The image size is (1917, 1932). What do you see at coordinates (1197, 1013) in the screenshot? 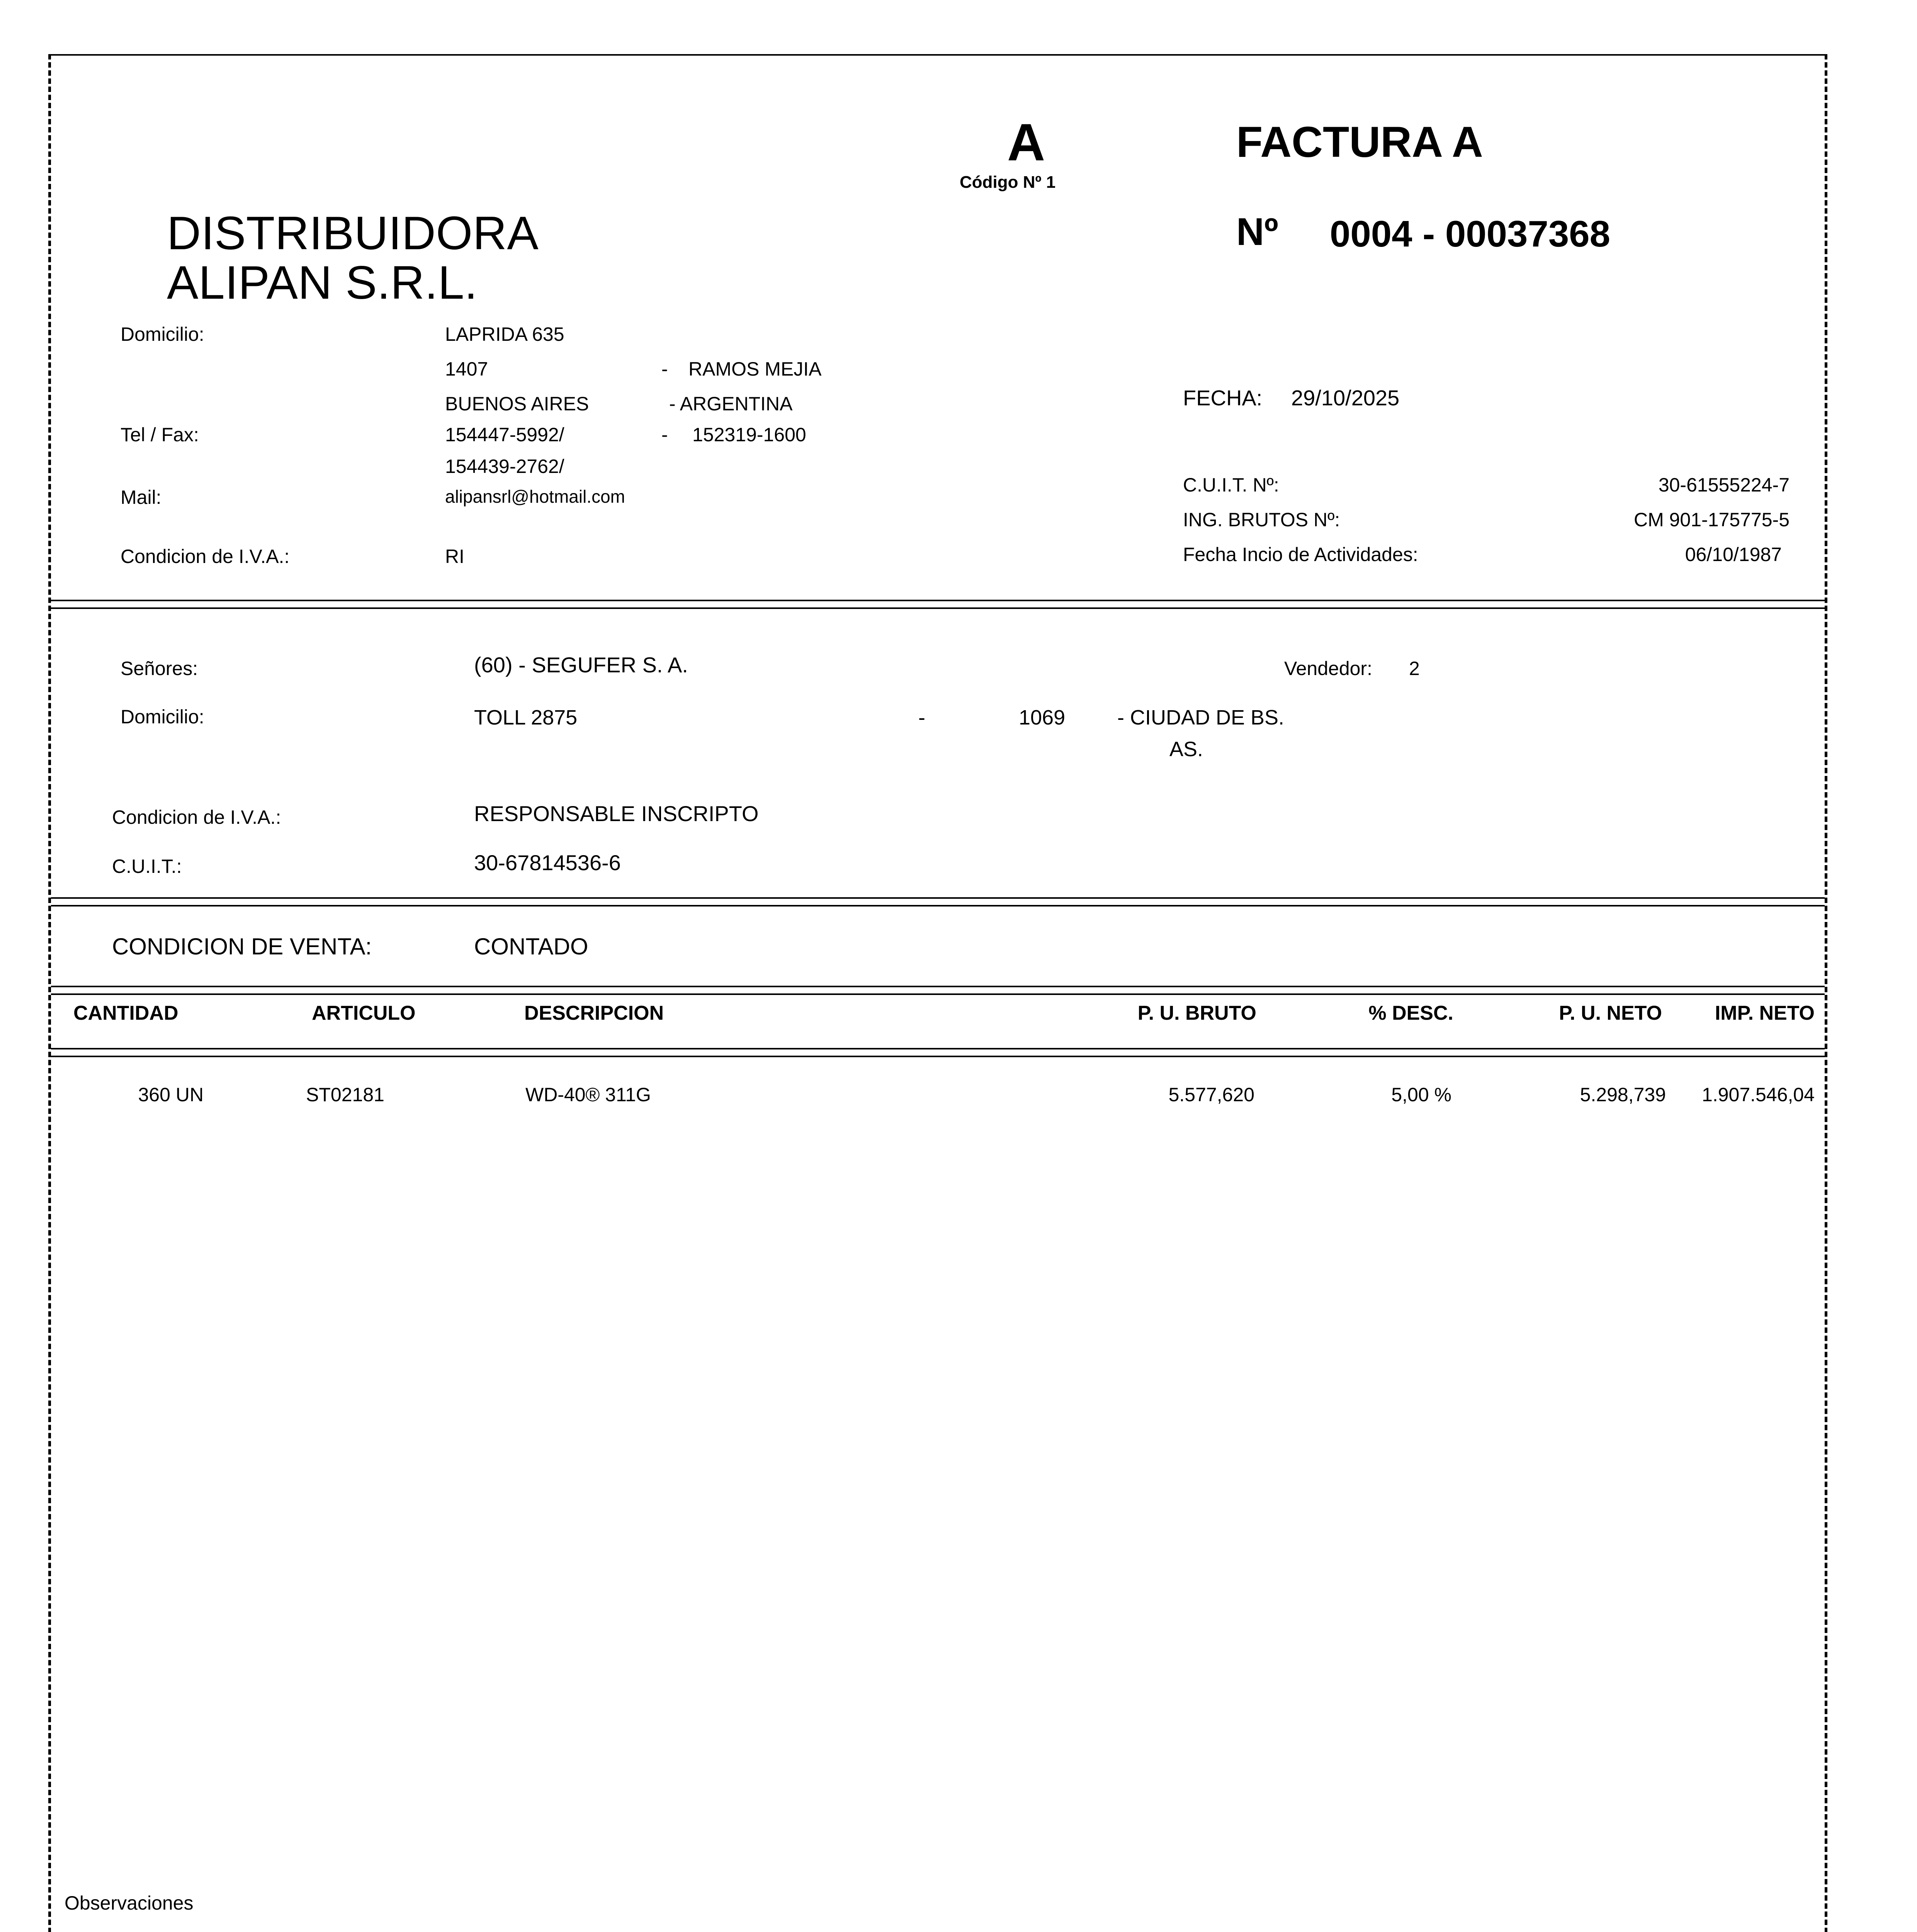
I see `col-header-pu-bruto: P. U. BRUTO` at bounding box center [1197, 1013].